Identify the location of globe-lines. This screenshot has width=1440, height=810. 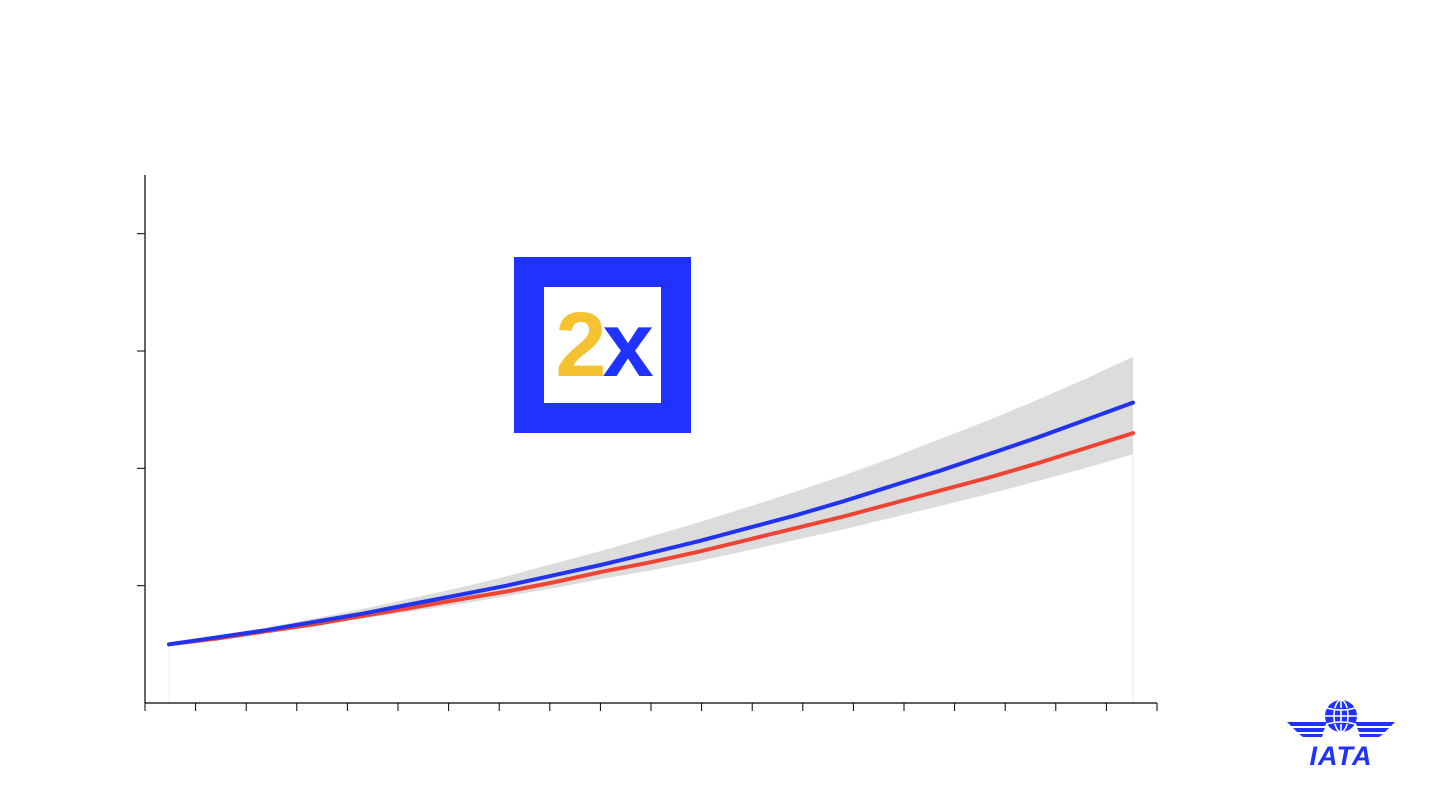
(1341, 716).